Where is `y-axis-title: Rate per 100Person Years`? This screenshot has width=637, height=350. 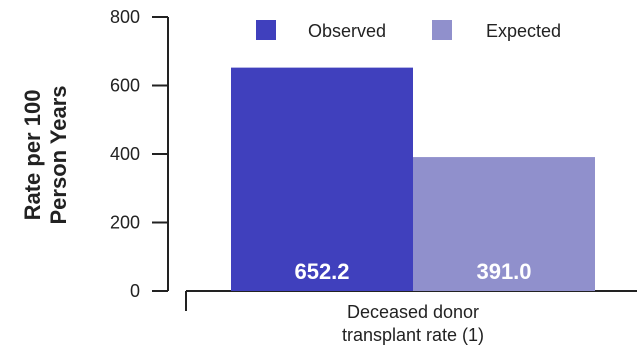
y-axis-title: Rate per 100Person Years is located at coordinates (45, 154).